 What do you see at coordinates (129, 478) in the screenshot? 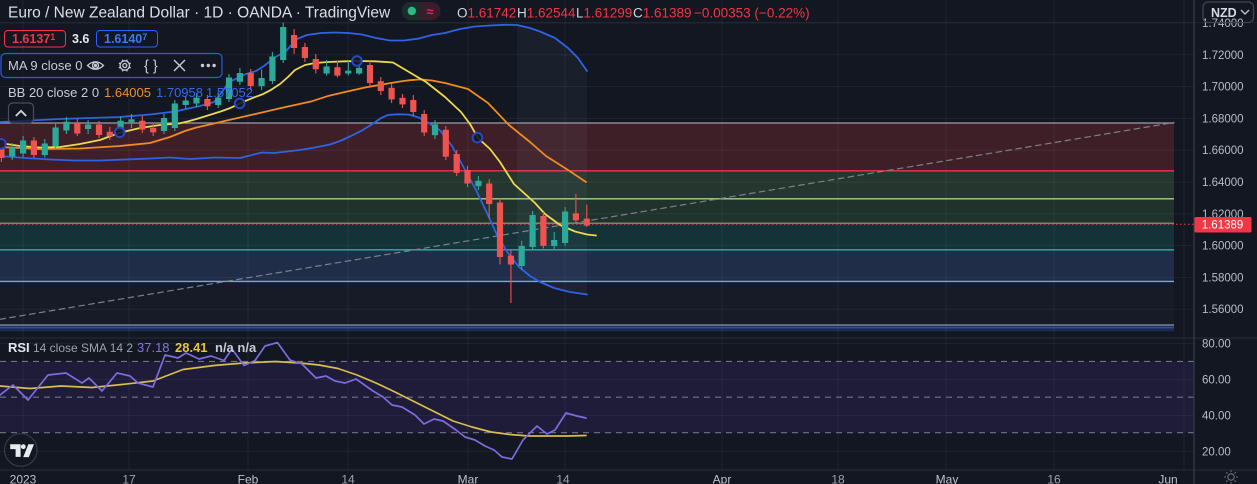
I see `svg-text: 17` at bounding box center [129, 478].